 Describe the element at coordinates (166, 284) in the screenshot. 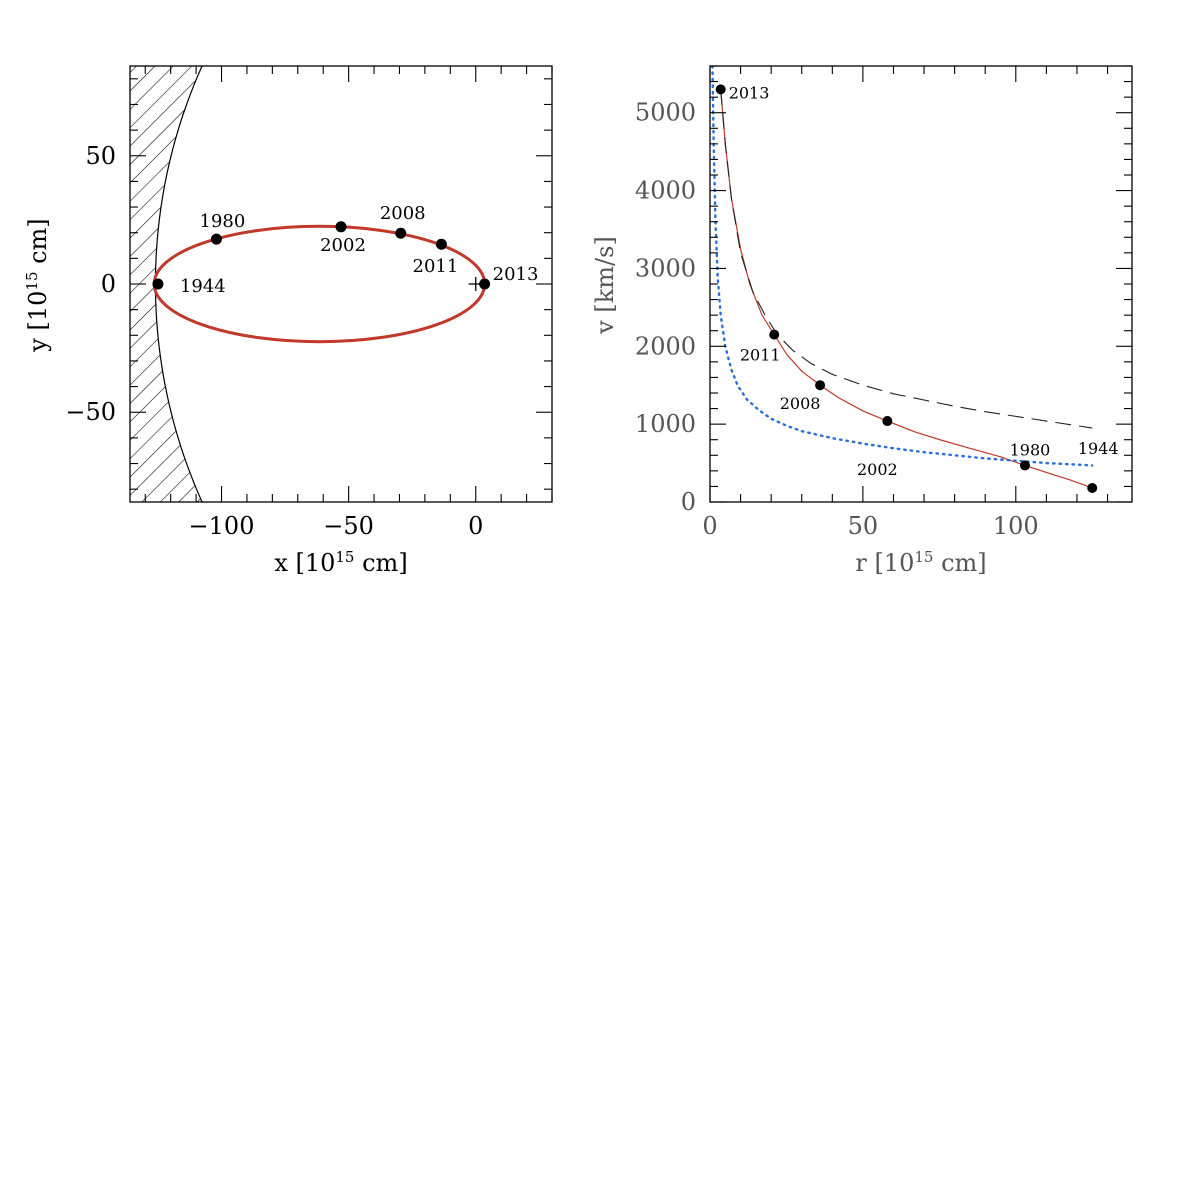

I see `hatched-region` at that location.